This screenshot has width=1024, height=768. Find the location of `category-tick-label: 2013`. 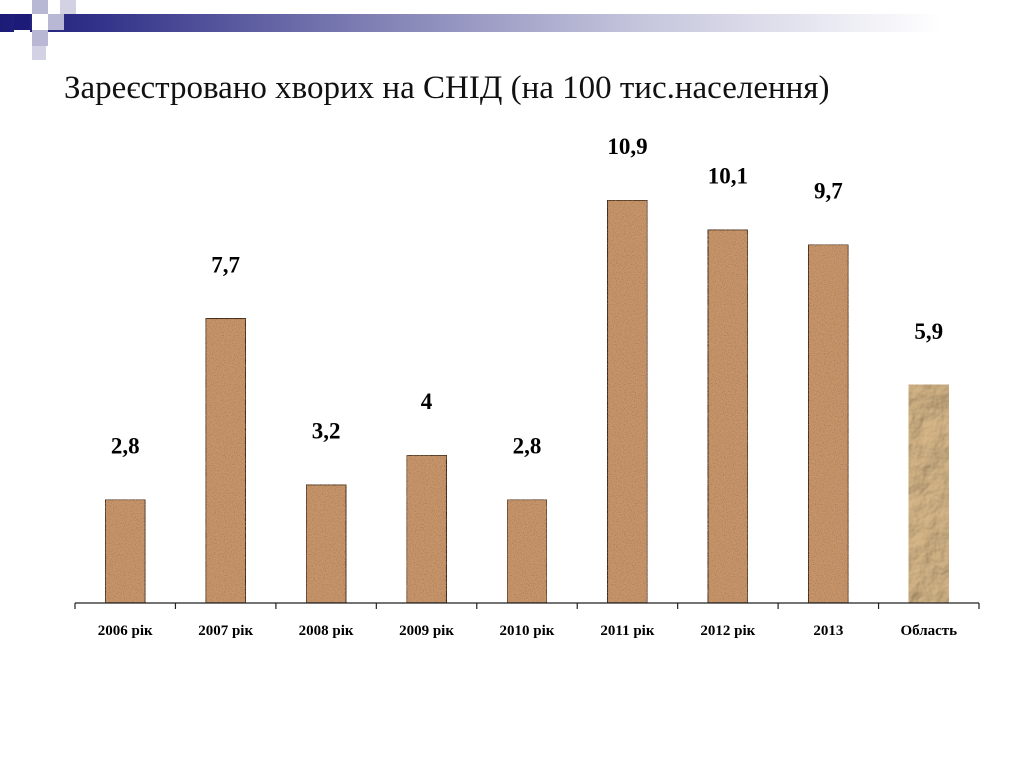

category-tick-label: 2013 is located at coordinates (828, 631).